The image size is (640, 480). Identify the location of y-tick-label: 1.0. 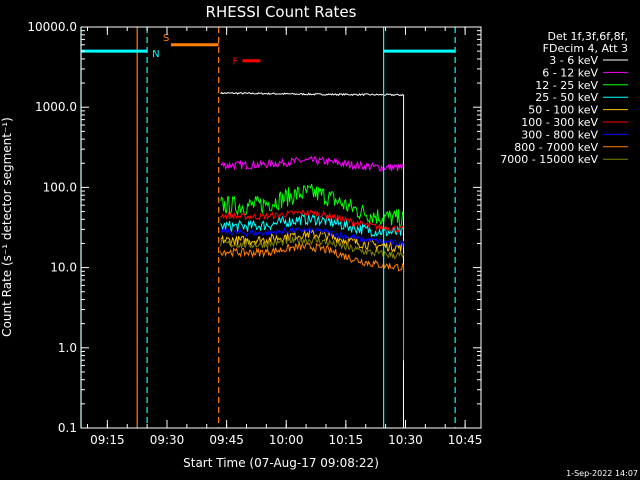
(67, 348).